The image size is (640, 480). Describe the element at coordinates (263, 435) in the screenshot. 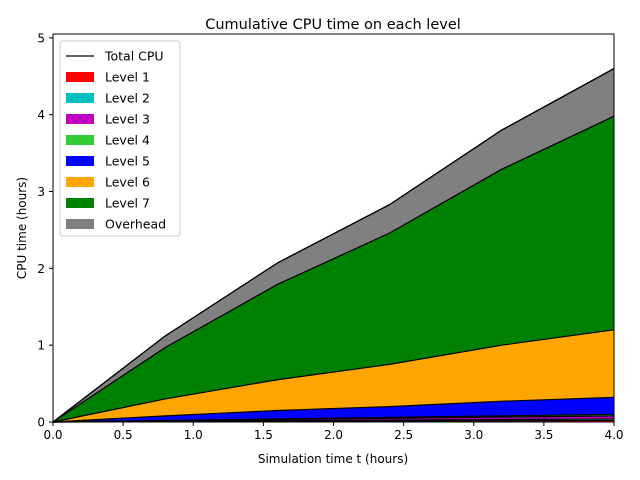

I see `x-tick-label: 1.5` at that location.